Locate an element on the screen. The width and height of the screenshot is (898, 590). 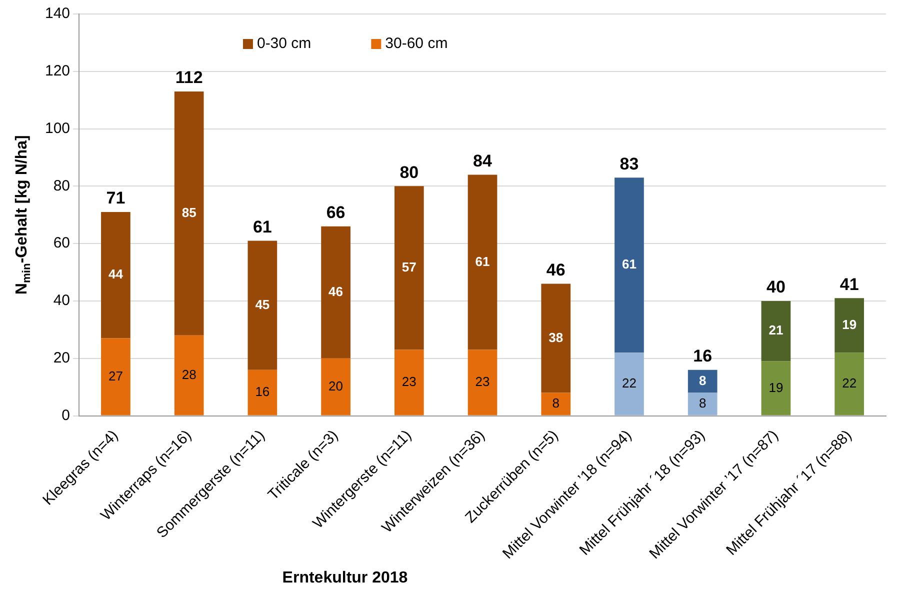
data-label: 57 is located at coordinates (409, 267).